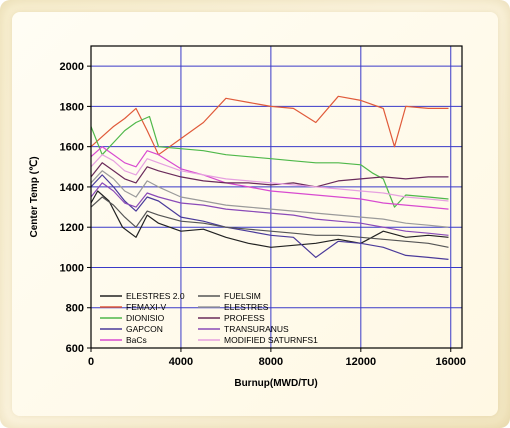  What do you see at coordinates (75, 309) in the screenshot?
I see `y-tick-label: 800` at bounding box center [75, 309].